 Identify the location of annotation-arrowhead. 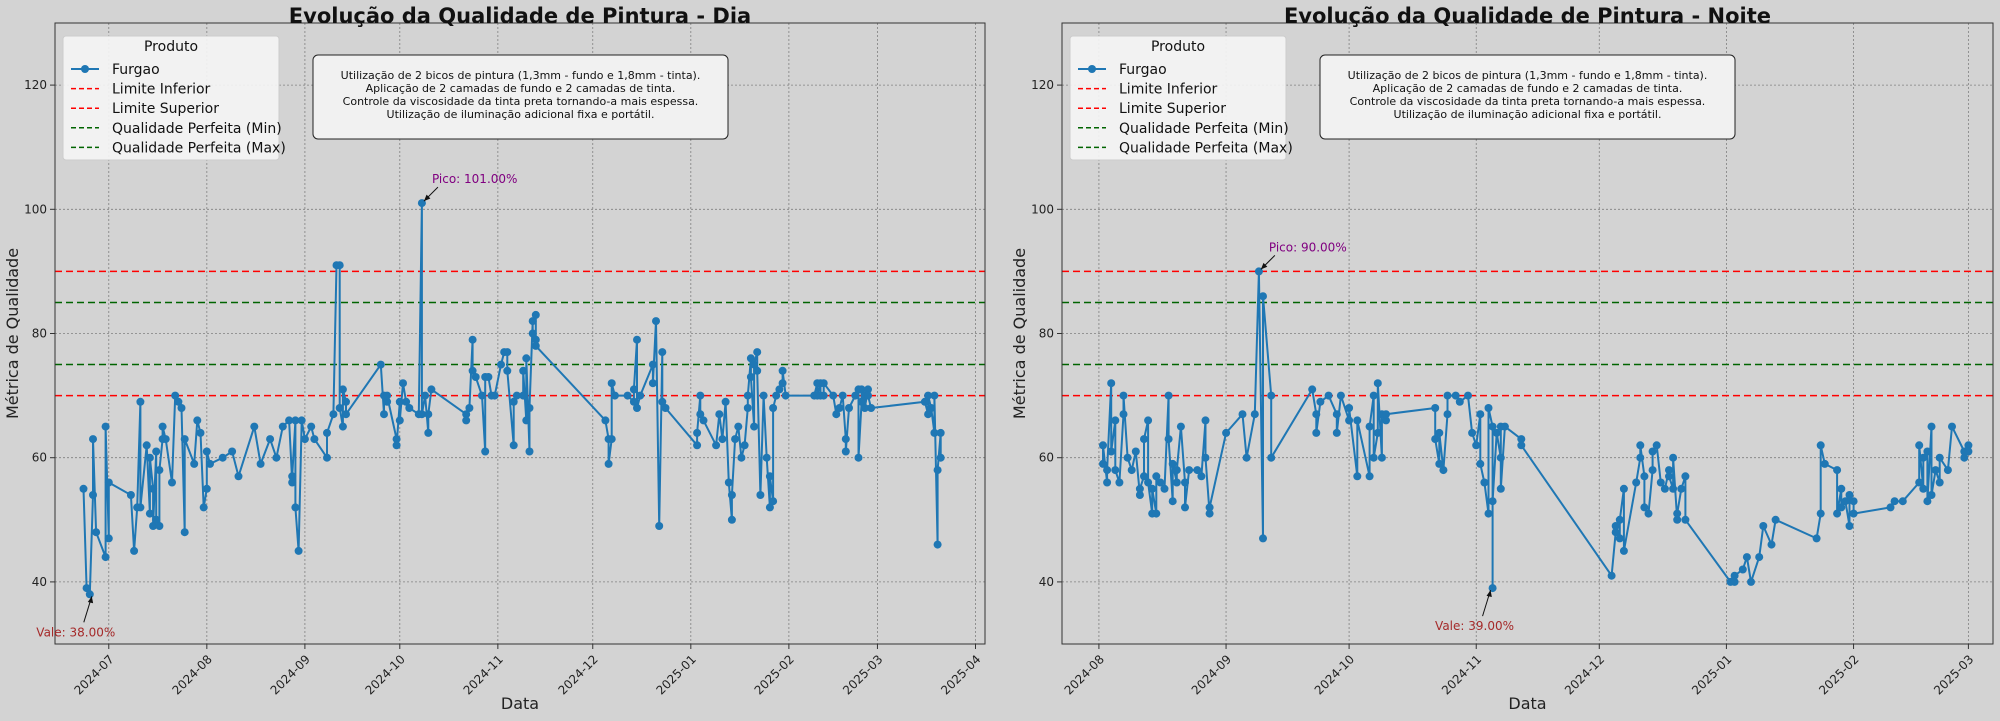
(427, 198).